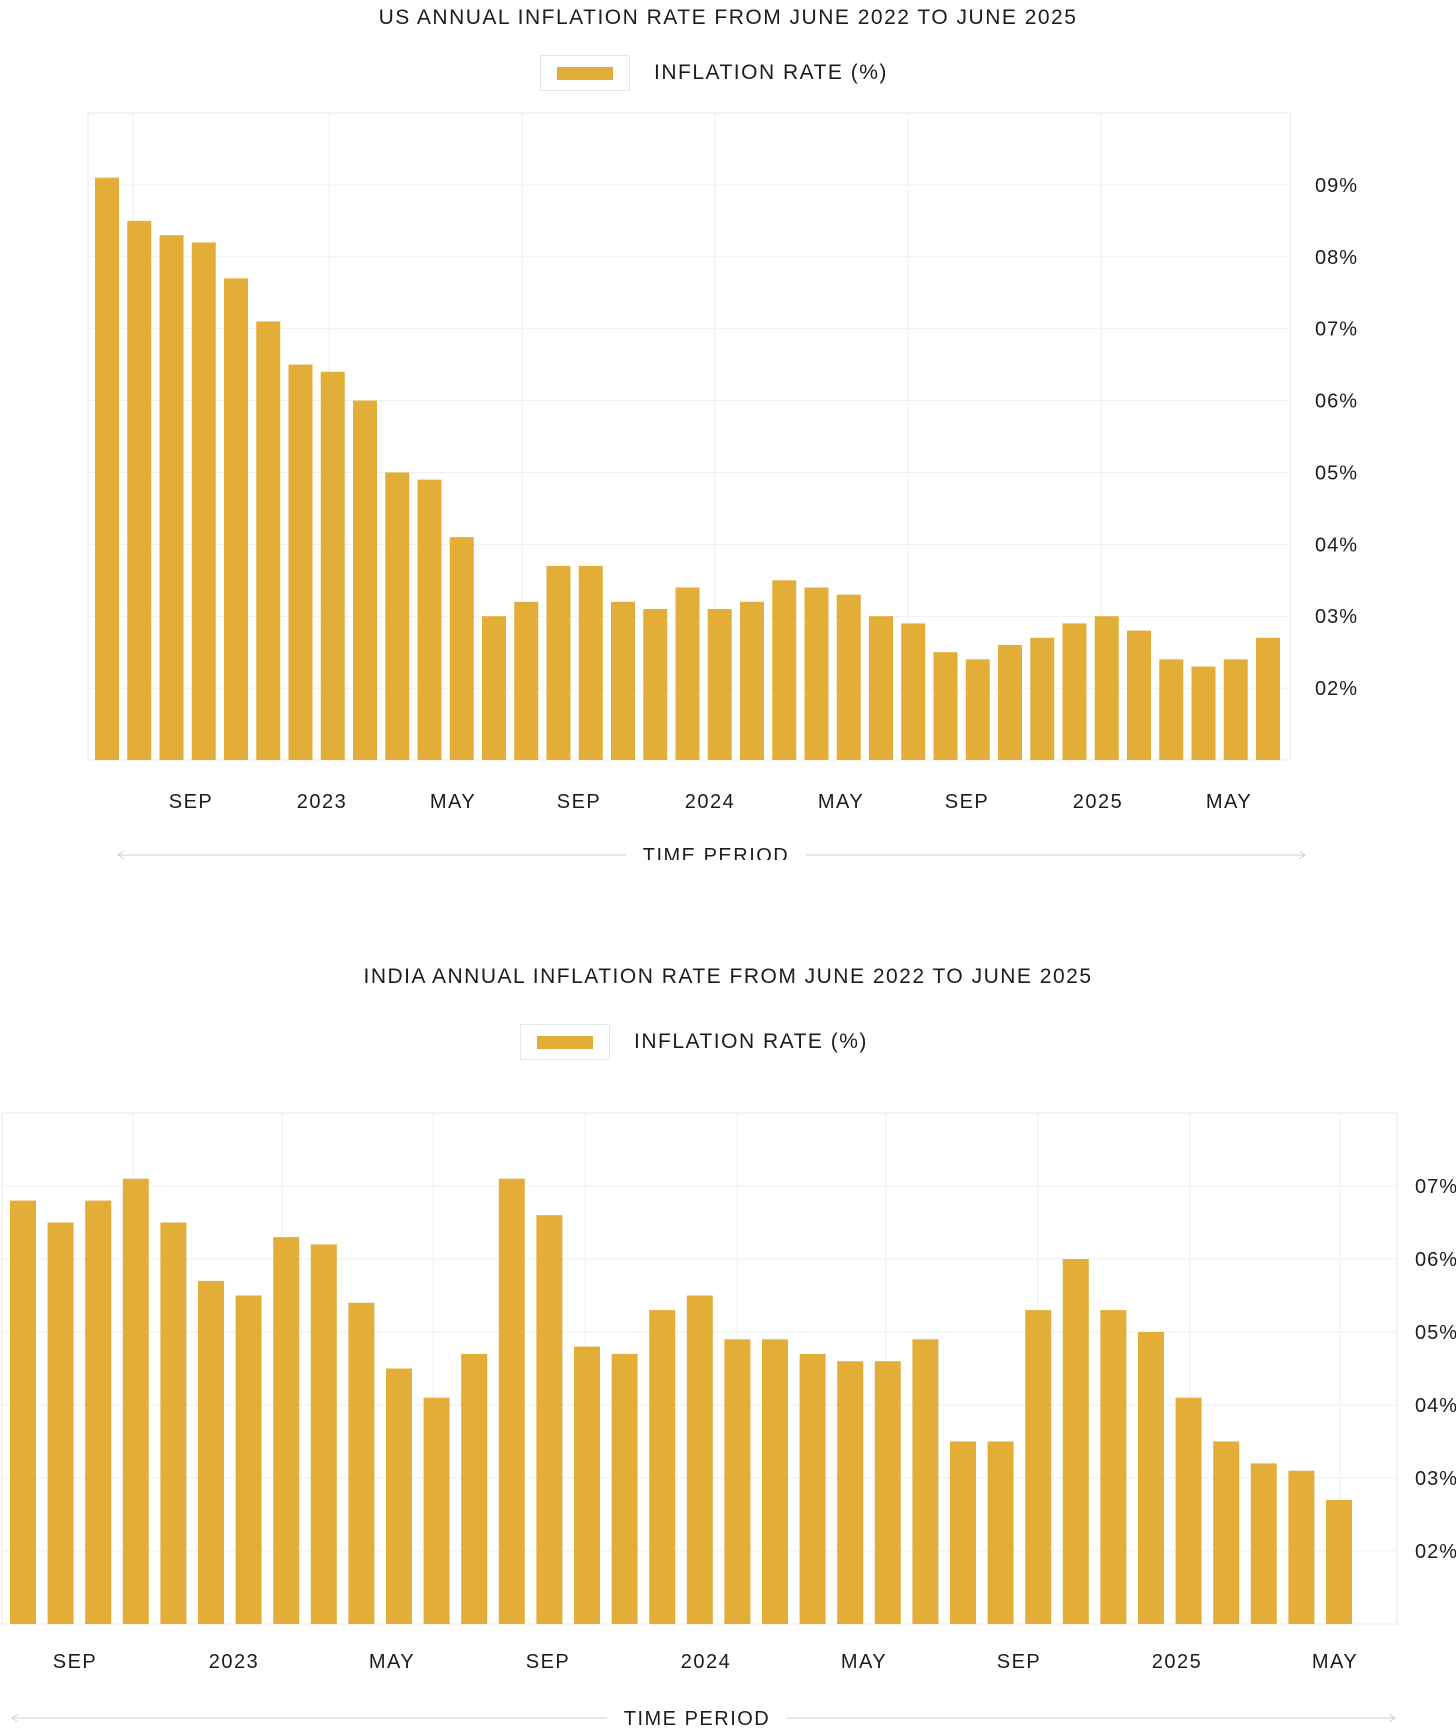 The height and width of the screenshot is (1730, 1456). What do you see at coordinates (1268, 698) in the screenshot?
I see `us-bar-jun-2025: Jun 2025: 2.7%` at bounding box center [1268, 698].